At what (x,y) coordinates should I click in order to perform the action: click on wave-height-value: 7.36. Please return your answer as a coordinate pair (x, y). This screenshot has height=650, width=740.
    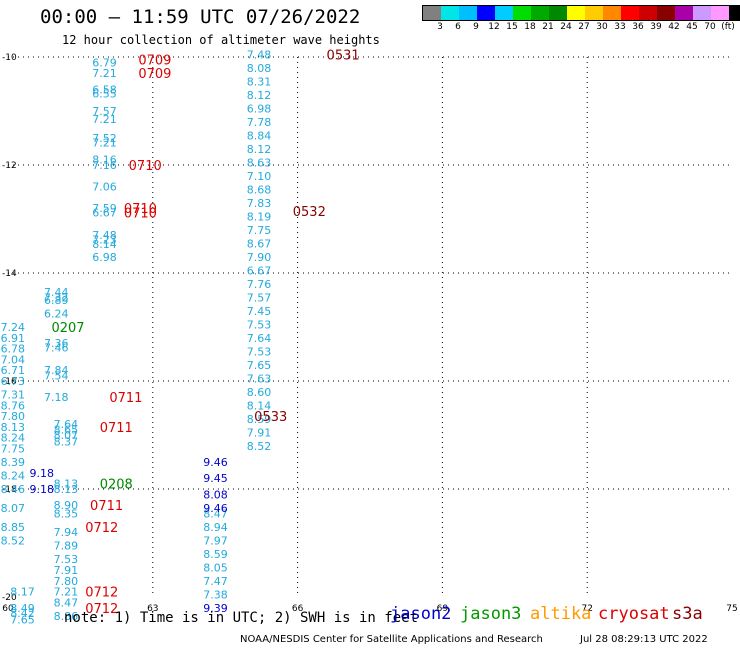
    Looking at the image, I should click on (56, 343).